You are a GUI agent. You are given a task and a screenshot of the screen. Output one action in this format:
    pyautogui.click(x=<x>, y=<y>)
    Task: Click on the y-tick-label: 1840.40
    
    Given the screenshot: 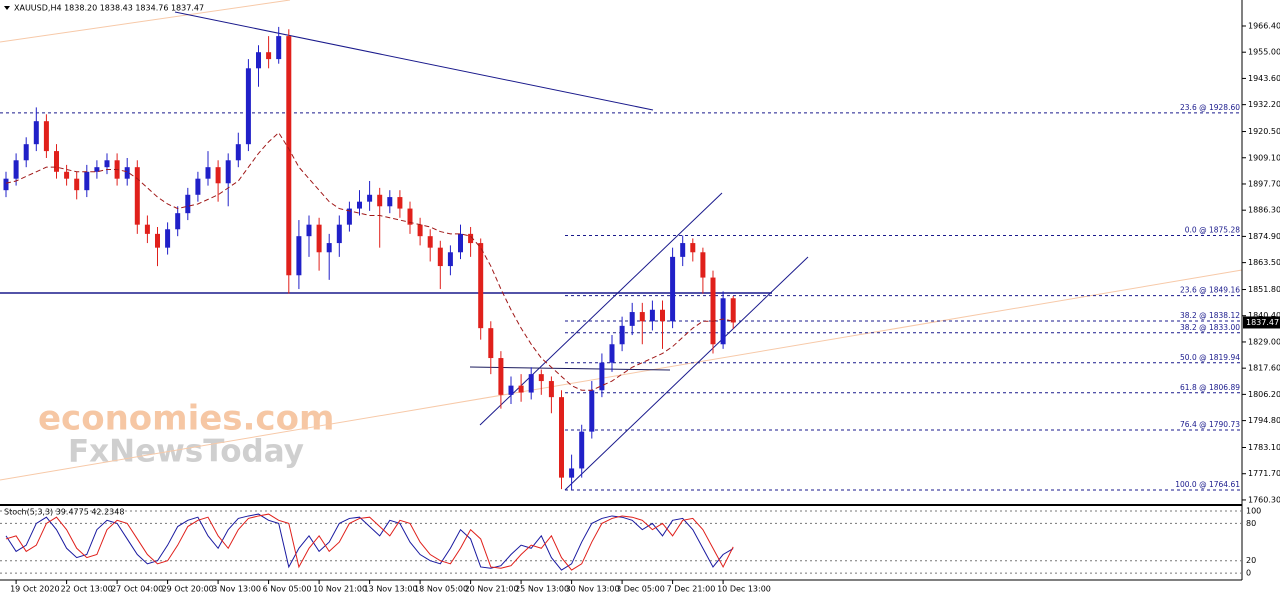 What is the action you would take?
    pyautogui.click(x=1264, y=315)
    